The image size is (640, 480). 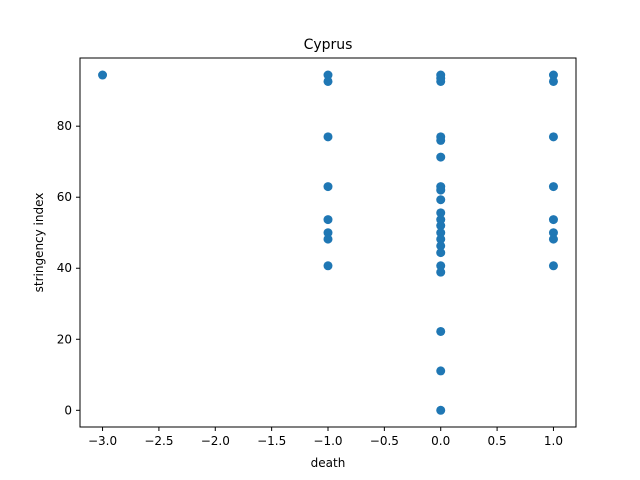 What do you see at coordinates (102, 441) in the screenshot?
I see `x-tick-label: −3.0` at bounding box center [102, 441].